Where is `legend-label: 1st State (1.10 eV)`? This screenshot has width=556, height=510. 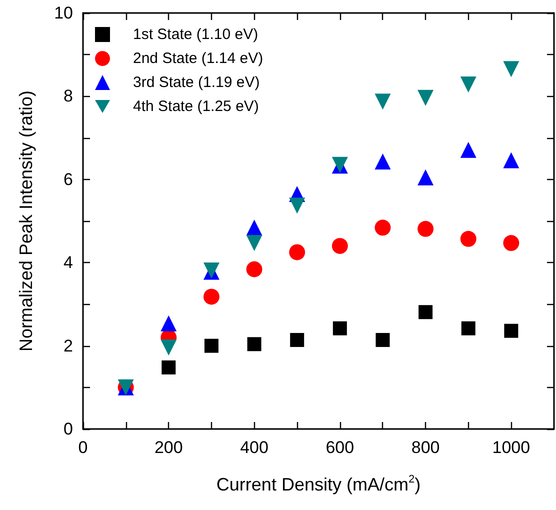 legend-label: 1st State (1.10 eV) is located at coordinates (195, 34).